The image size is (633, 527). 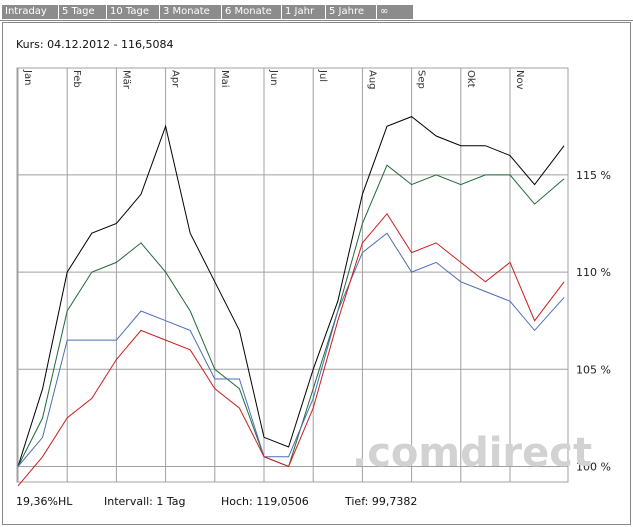 I want to click on y-tick-label: 110 %, so click(x=593, y=272).